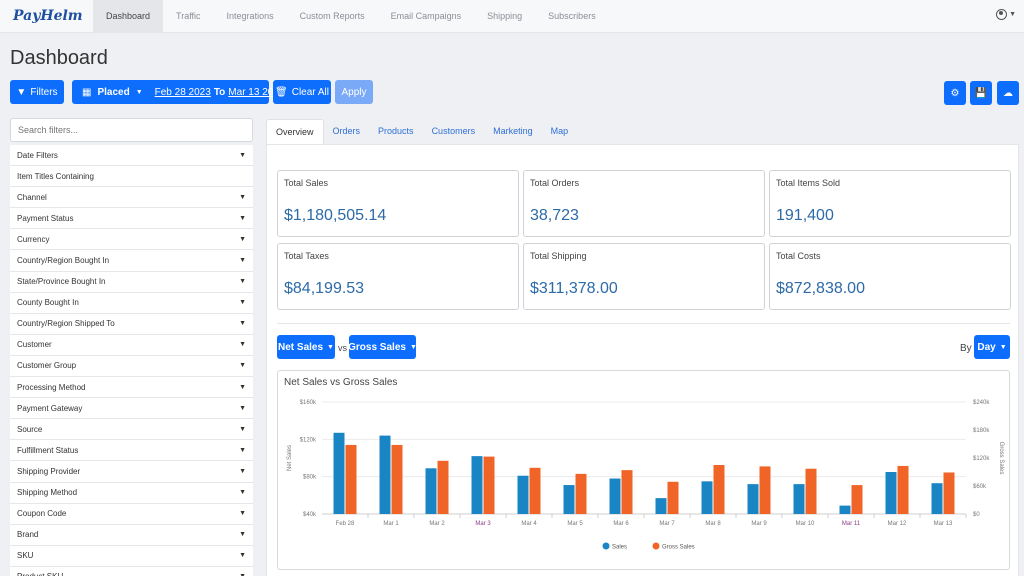 Image resolution: width=1024 pixels, height=576 pixels. What do you see at coordinates (346, 131) in the screenshot?
I see `tab-orders: Orders` at bounding box center [346, 131].